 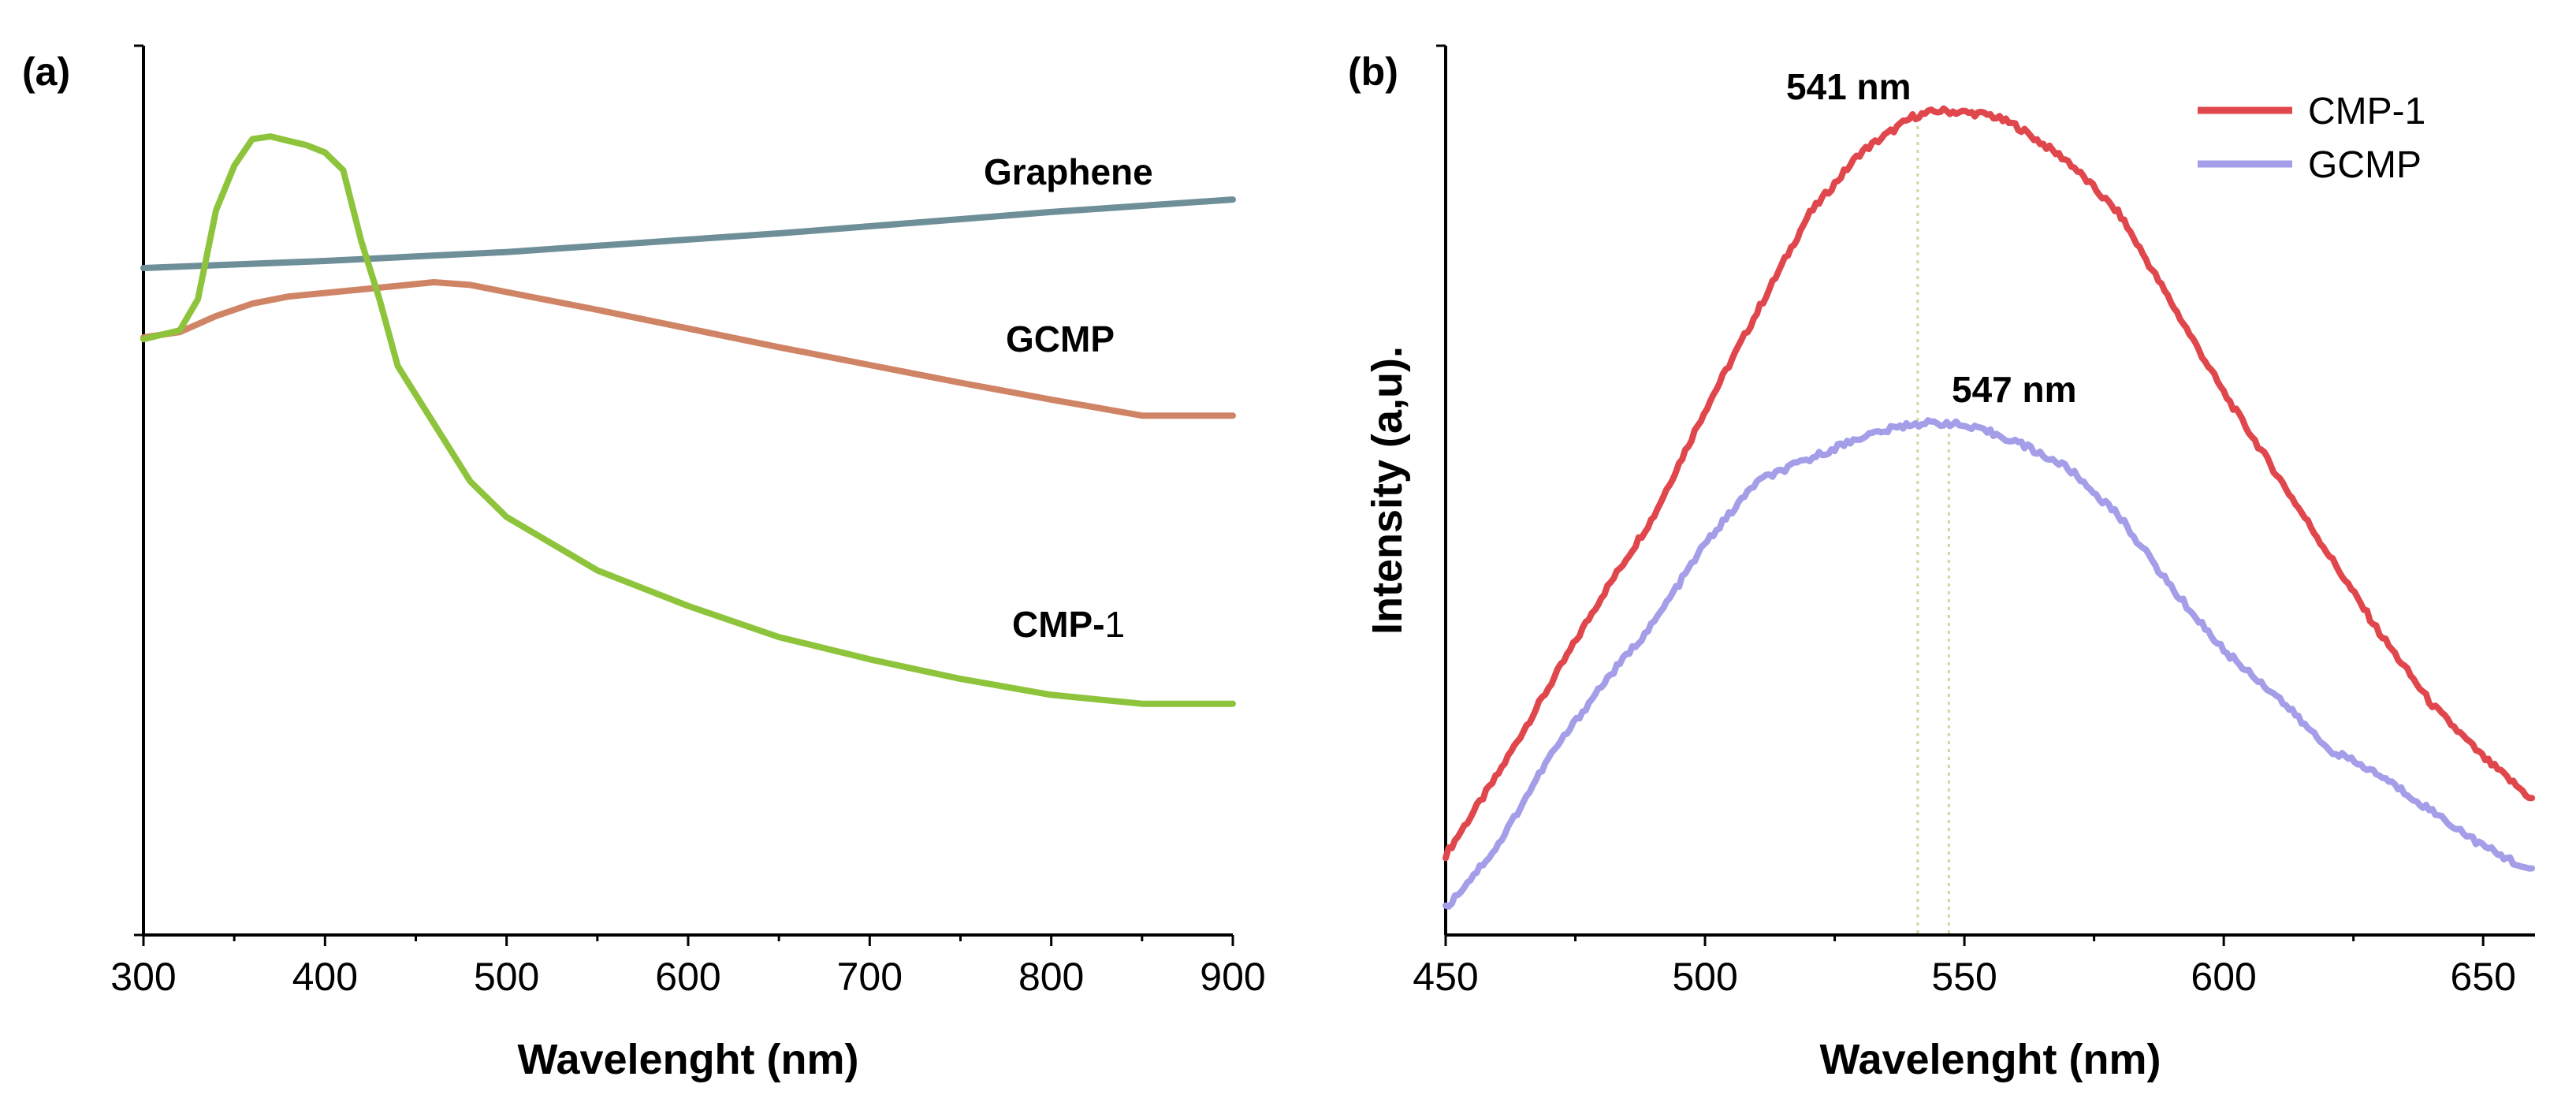 What do you see at coordinates (687, 977) in the screenshot?
I see `panel-a-x-tick-label: 600` at bounding box center [687, 977].